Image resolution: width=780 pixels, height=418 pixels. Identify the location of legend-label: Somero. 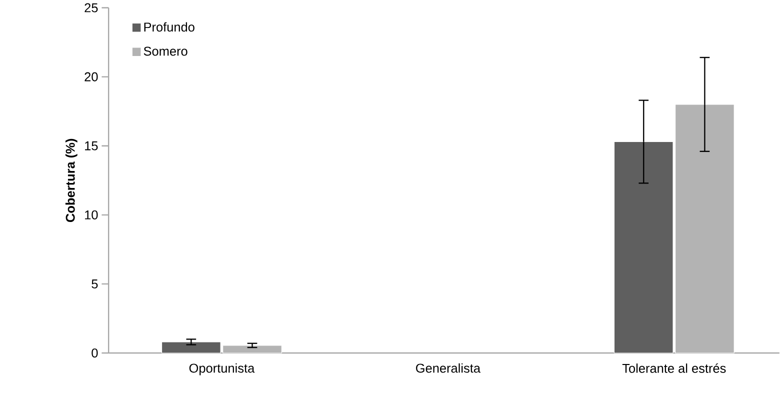
(166, 51).